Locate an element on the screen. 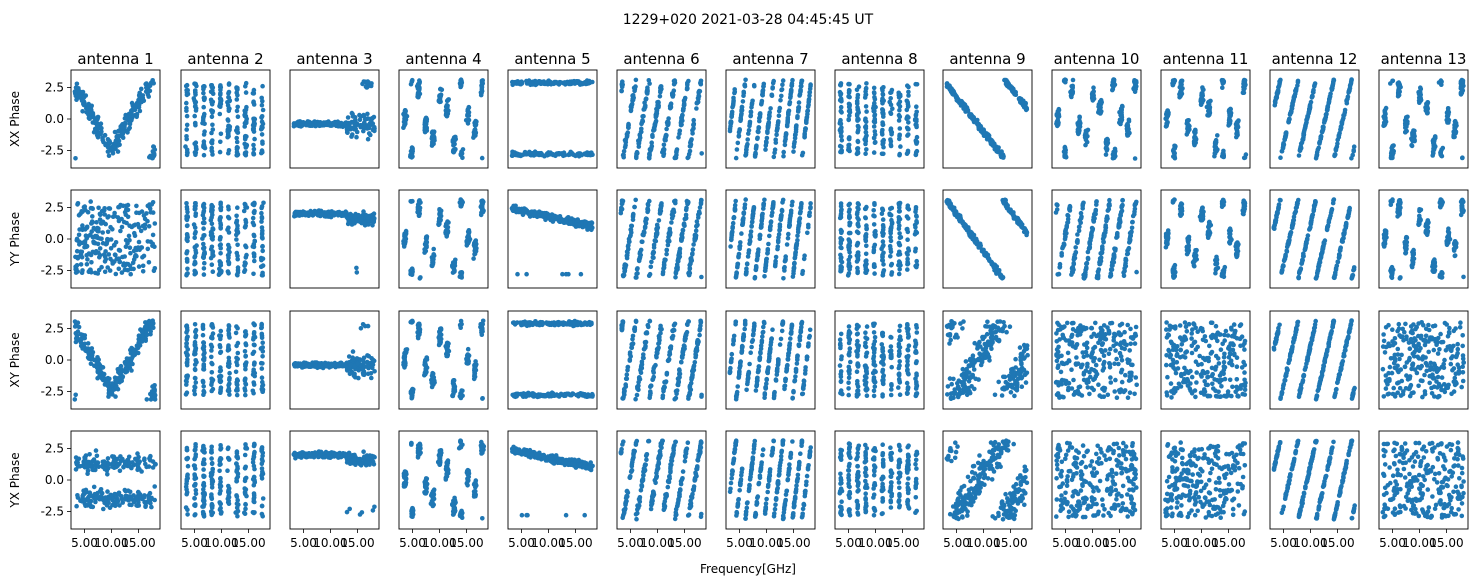 This screenshot has width=1481, height=586. subplot-r2-c5 is located at coordinates (552, 239).